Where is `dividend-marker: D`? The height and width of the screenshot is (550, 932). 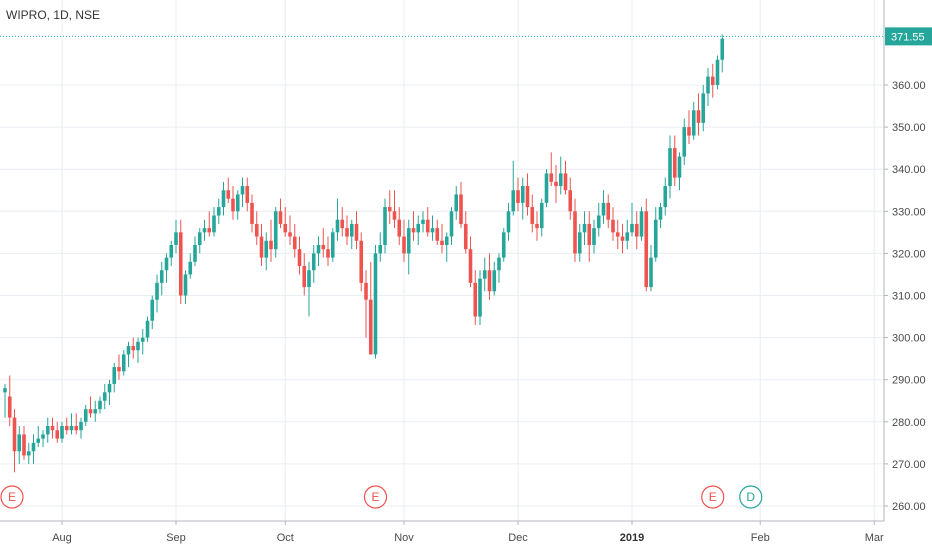
dividend-marker: D is located at coordinates (751, 497).